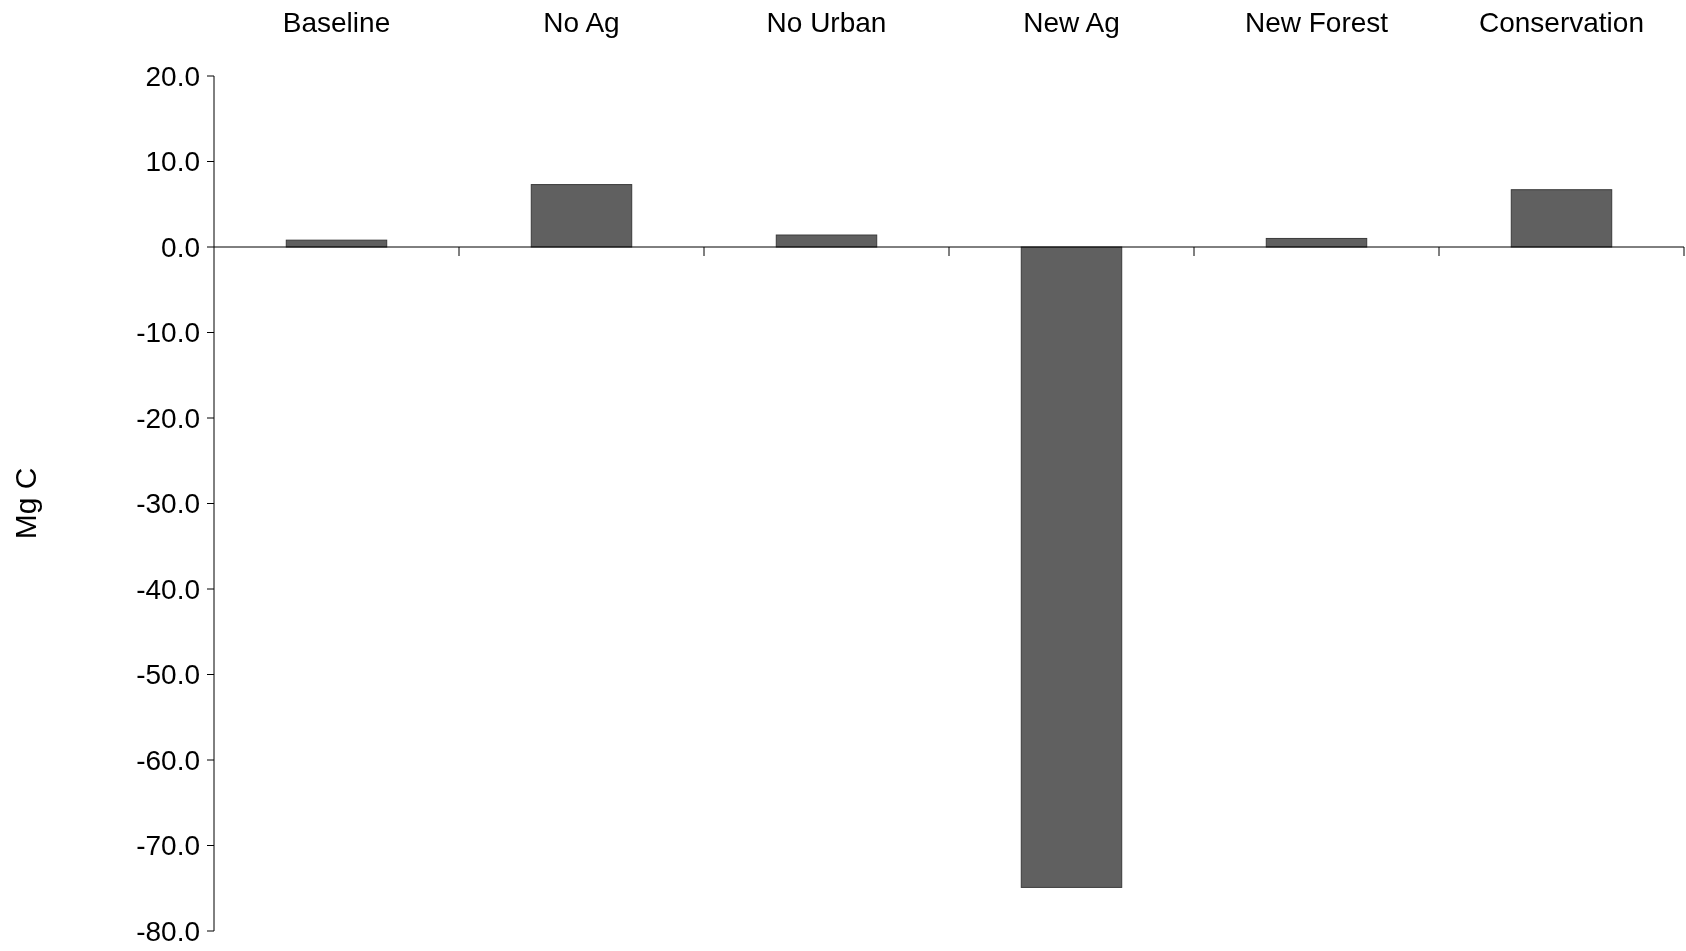  What do you see at coordinates (336, 22) in the screenshot?
I see `x-tick-label: Baseline` at bounding box center [336, 22].